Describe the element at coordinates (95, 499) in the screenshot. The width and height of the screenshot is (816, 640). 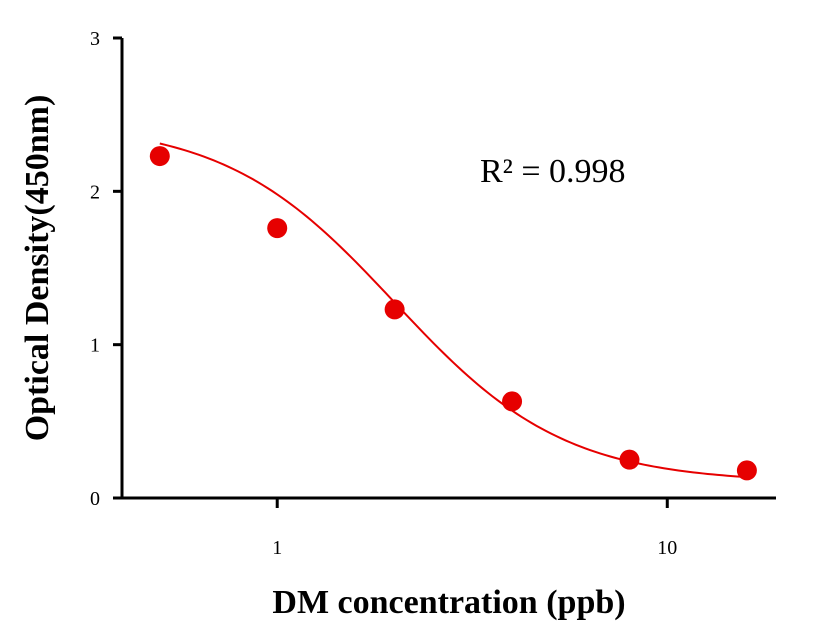
I see `y-tick-label: 0` at that location.